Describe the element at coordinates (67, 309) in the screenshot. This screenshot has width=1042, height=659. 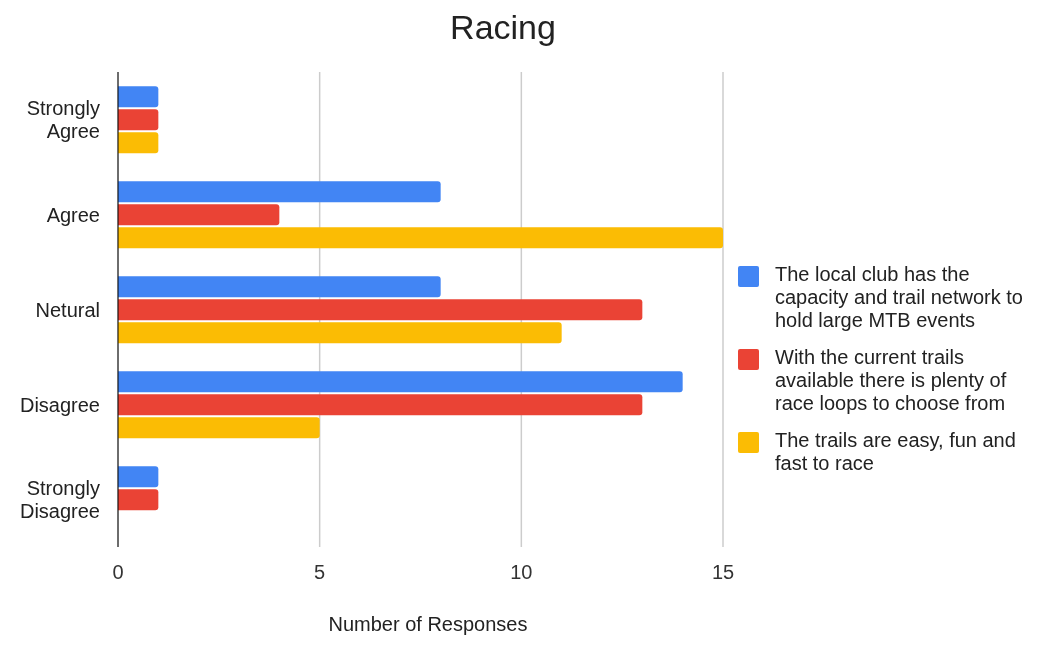
I see `y-tick-label: Netural` at that location.